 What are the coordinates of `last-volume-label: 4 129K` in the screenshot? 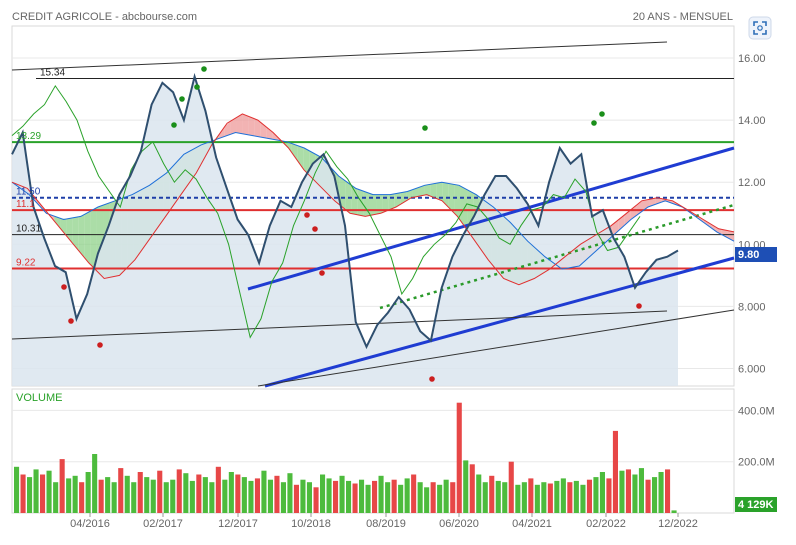 It's located at (756, 505).